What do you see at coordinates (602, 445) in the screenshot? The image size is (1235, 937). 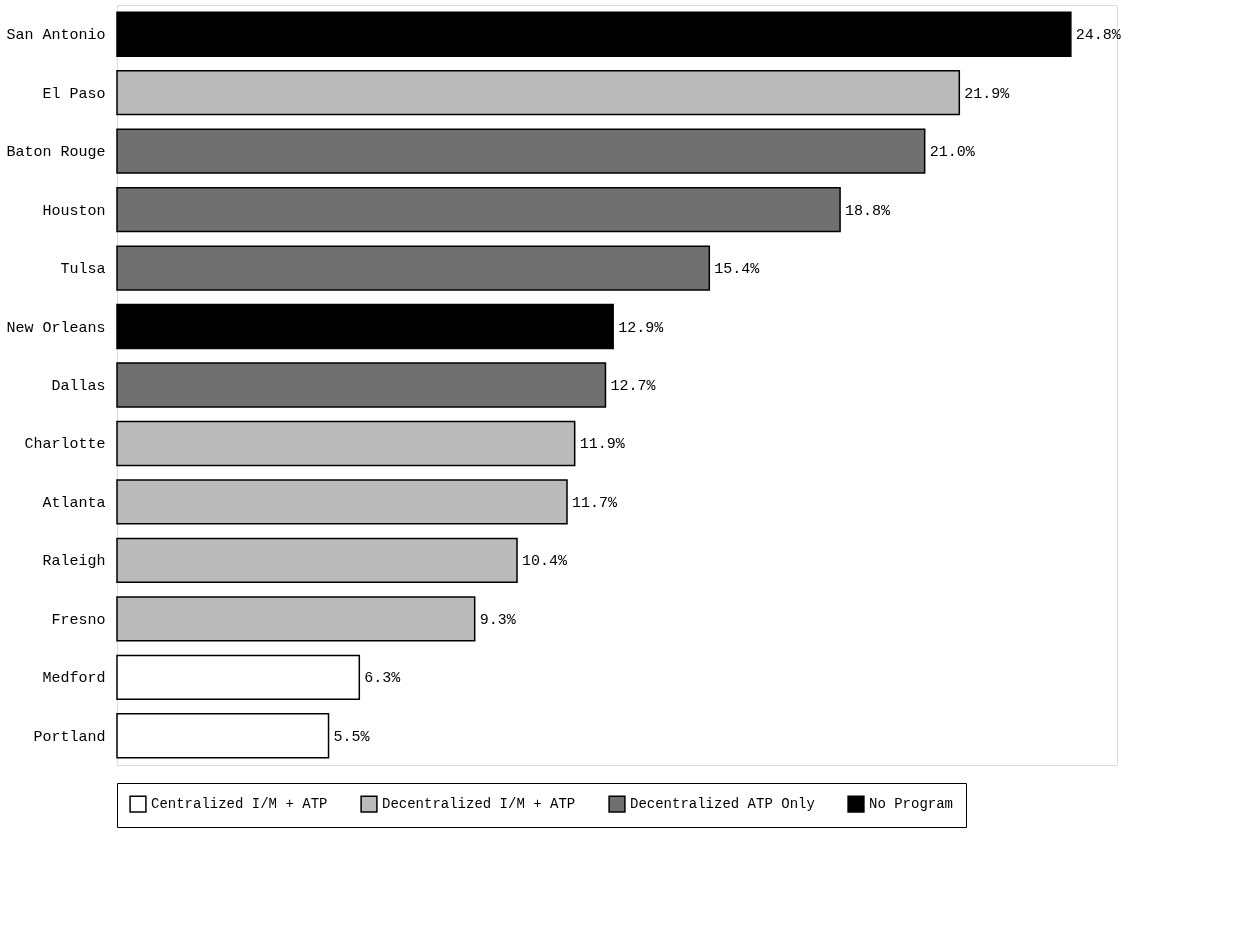 I see `data-label: 11.9%` at bounding box center [602, 445].